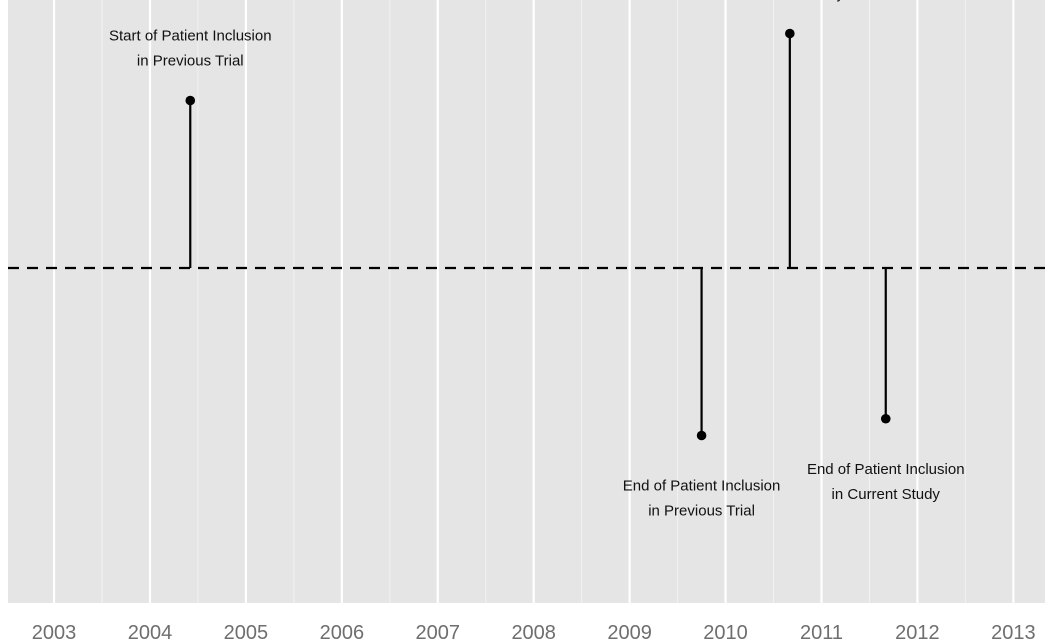 Image resolution: width=1048 pixels, height=642 pixels. What do you see at coordinates (438, 632) in the screenshot?
I see `x-tick-label: 2007` at bounding box center [438, 632].